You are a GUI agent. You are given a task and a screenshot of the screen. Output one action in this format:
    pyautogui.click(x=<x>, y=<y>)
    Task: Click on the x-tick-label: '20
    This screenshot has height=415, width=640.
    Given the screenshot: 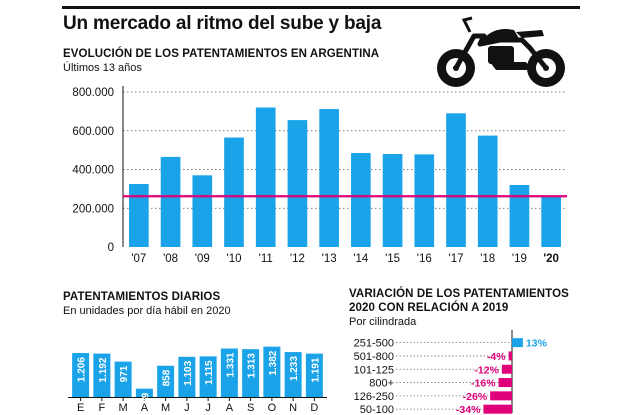 What is the action you would take?
    pyautogui.click(x=551, y=259)
    